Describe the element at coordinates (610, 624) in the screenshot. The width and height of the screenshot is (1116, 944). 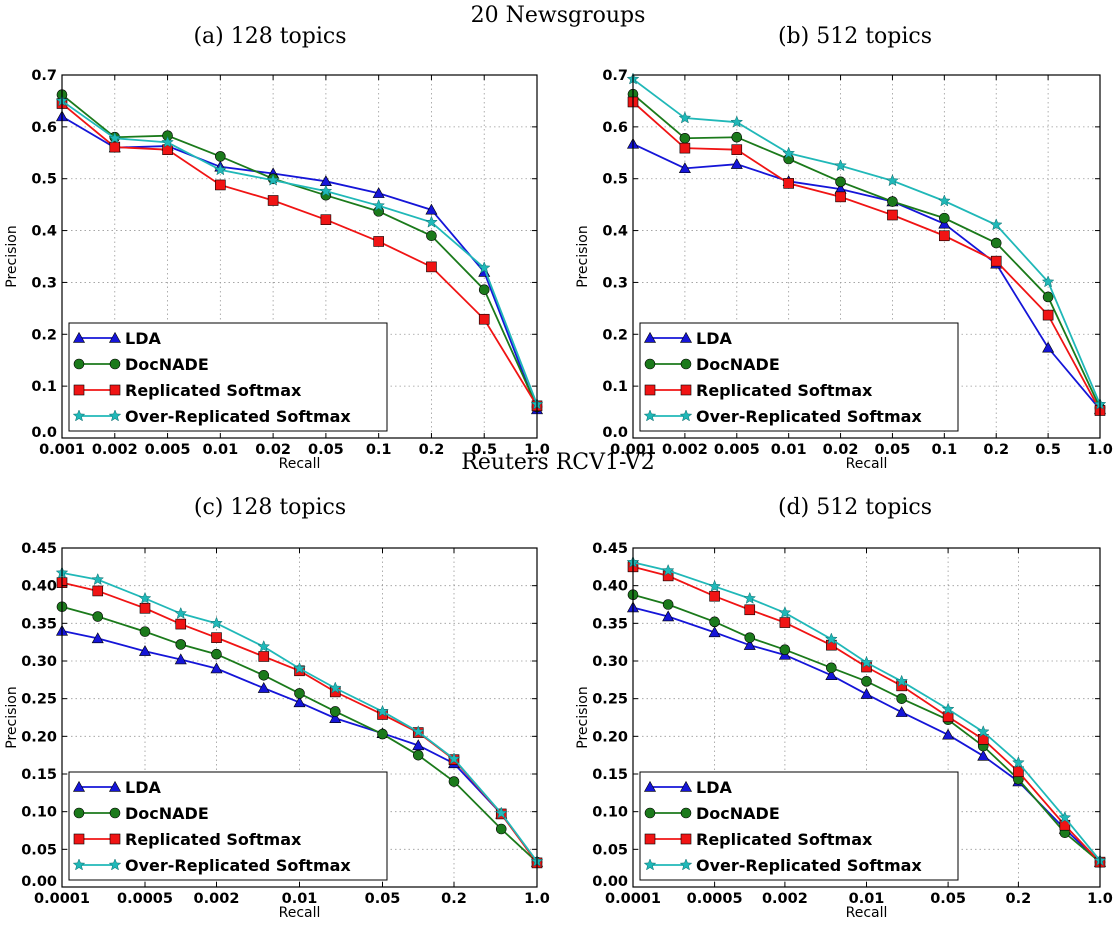
I see `y-tick-label: 0.35` at that location.